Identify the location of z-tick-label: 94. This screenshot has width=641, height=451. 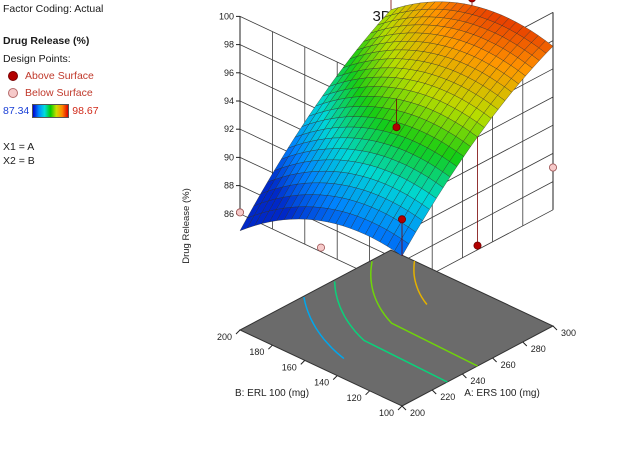
(229, 101).